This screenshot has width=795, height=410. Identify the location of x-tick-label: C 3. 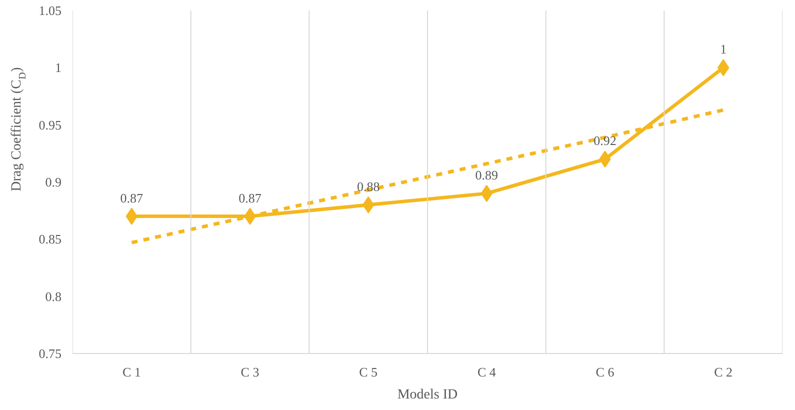
(250, 372).